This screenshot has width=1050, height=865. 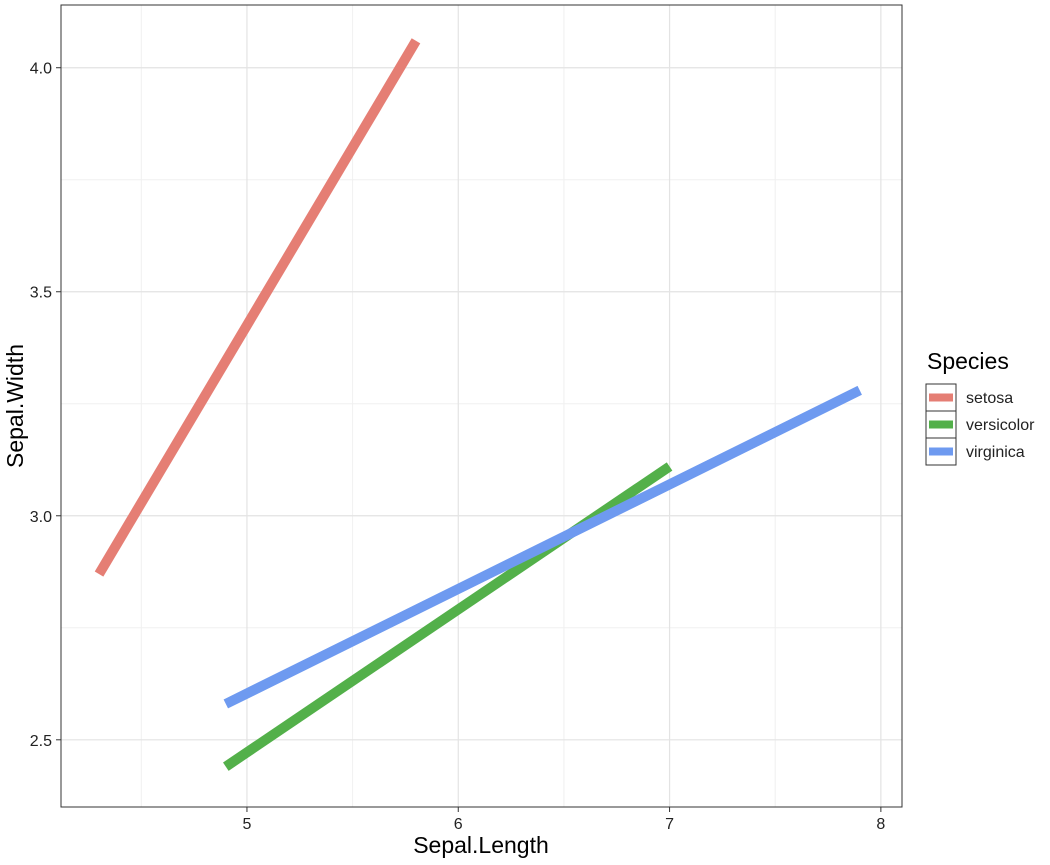 I want to click on legend: Species setosa versicolor virginica, so click(x=980, y=407).